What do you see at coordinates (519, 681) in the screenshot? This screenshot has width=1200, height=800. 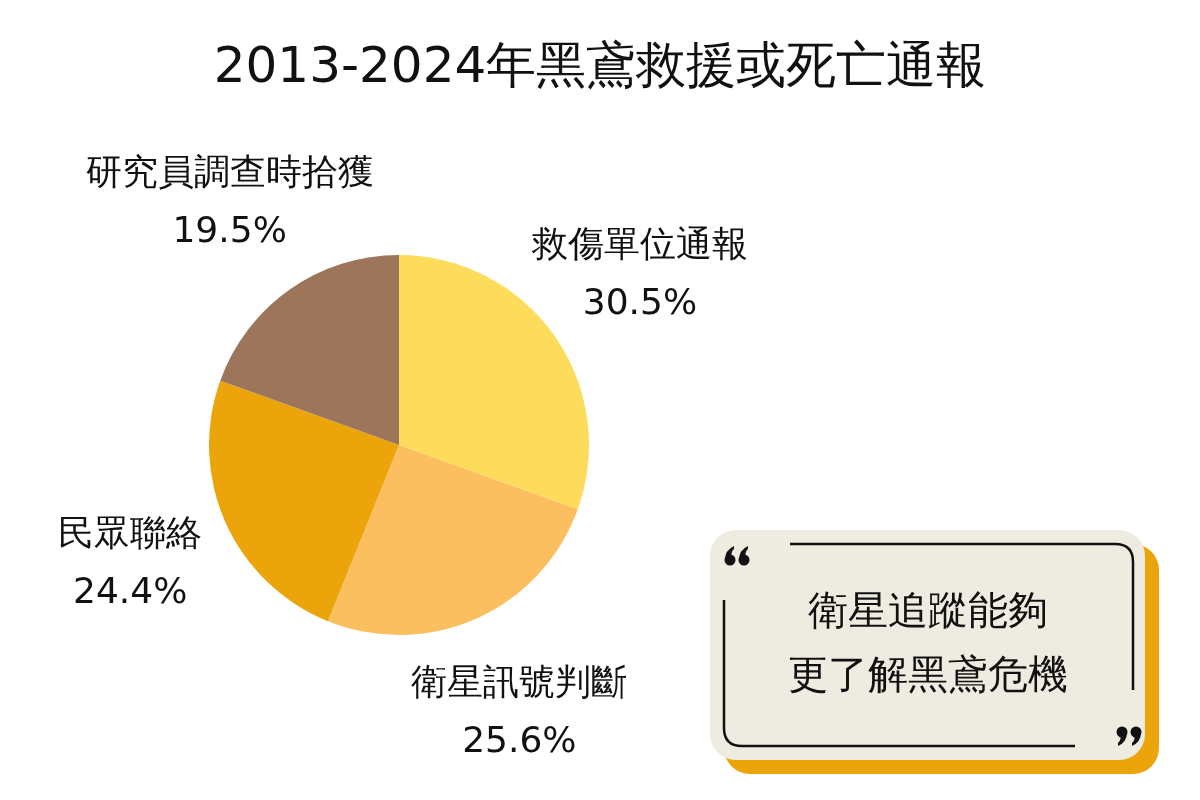 I see `slice-label: 衛星訊號判斷` at bounding box center [519, 681].